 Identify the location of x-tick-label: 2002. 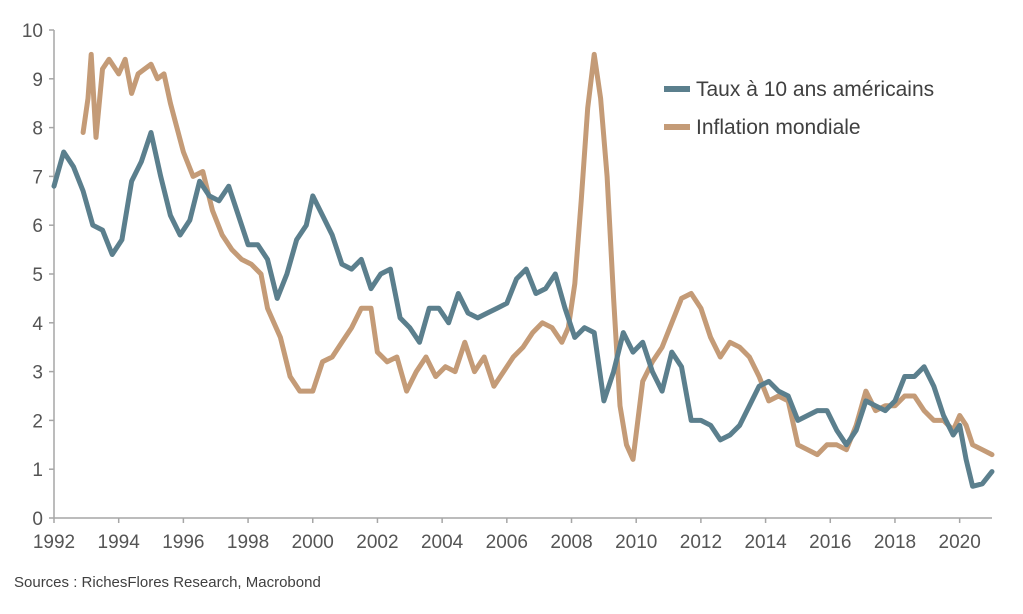
(377, 542).